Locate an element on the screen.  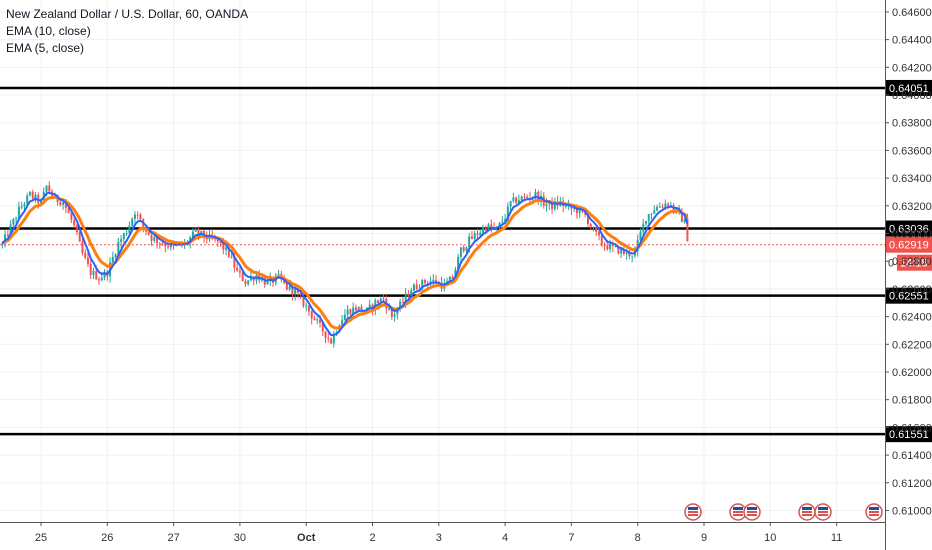
countdown-tag is located at coordinates (914, 262).